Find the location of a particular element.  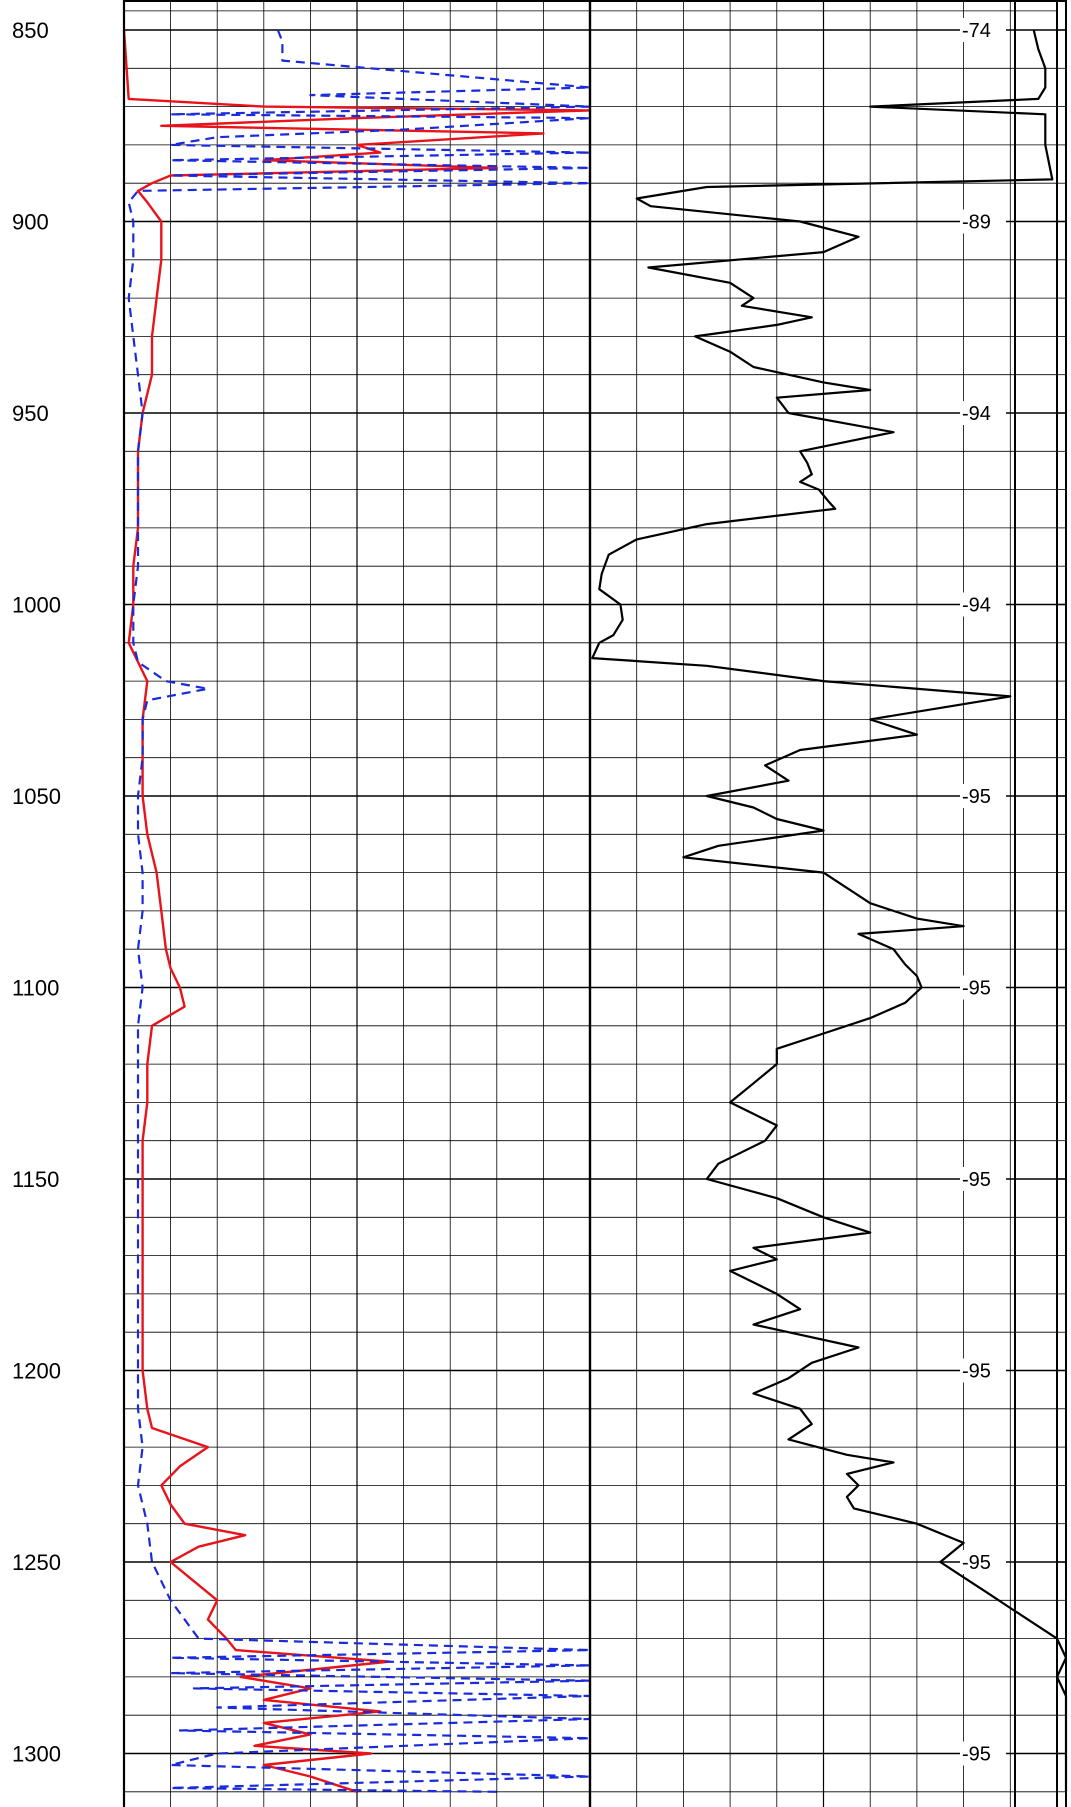

depth-tick-label-2: 950 is located at coordinates (30, 413).